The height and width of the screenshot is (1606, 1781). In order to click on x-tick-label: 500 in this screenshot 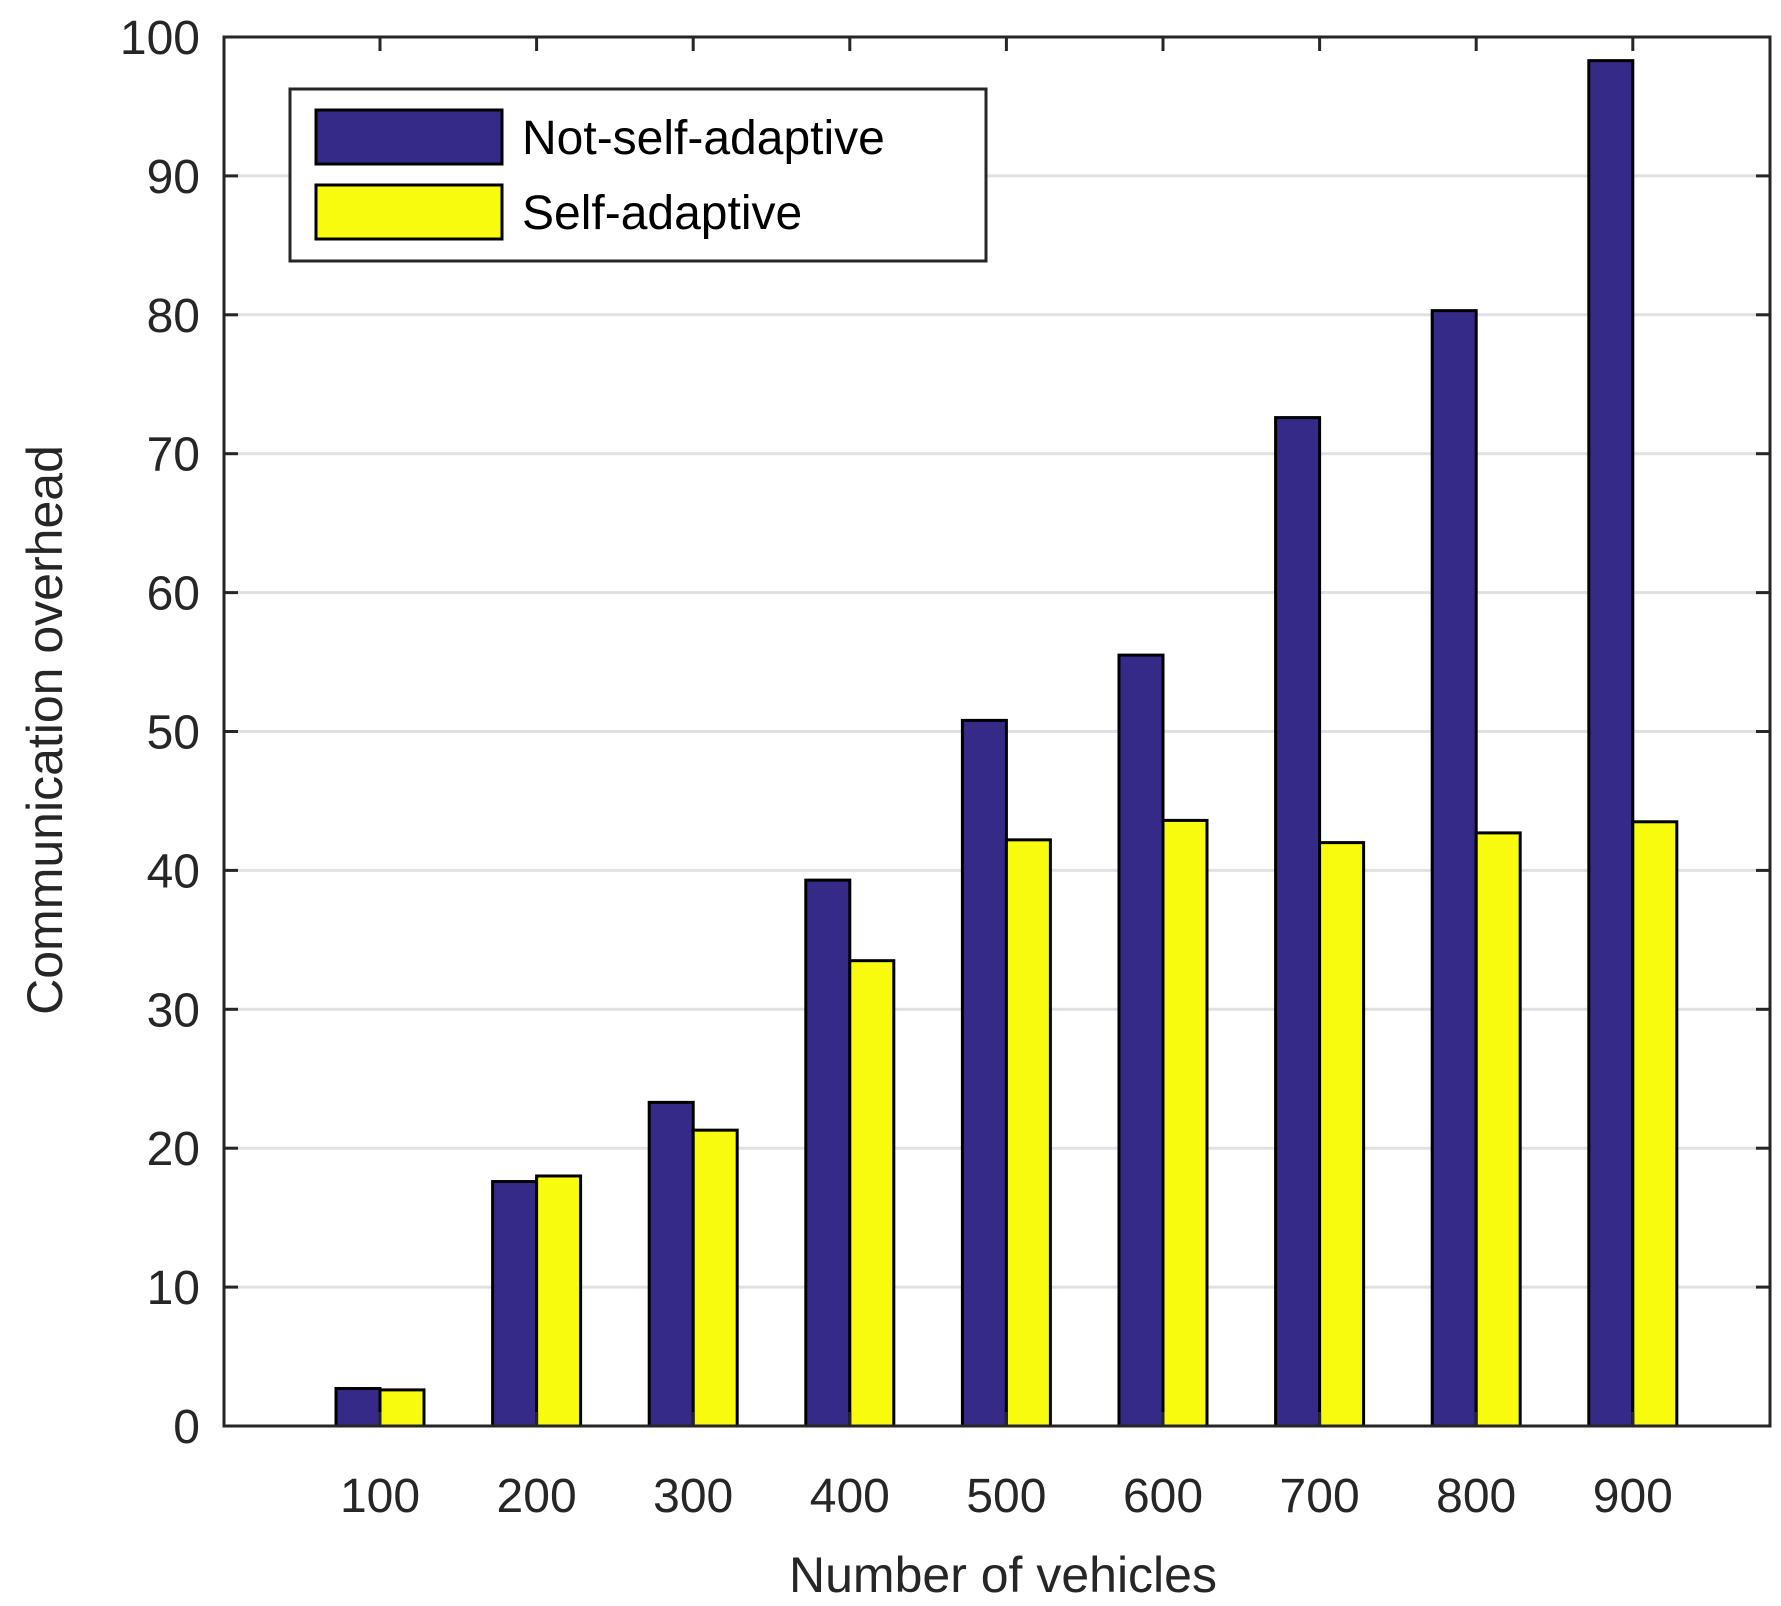, I will do `click(1006, 1496)`.